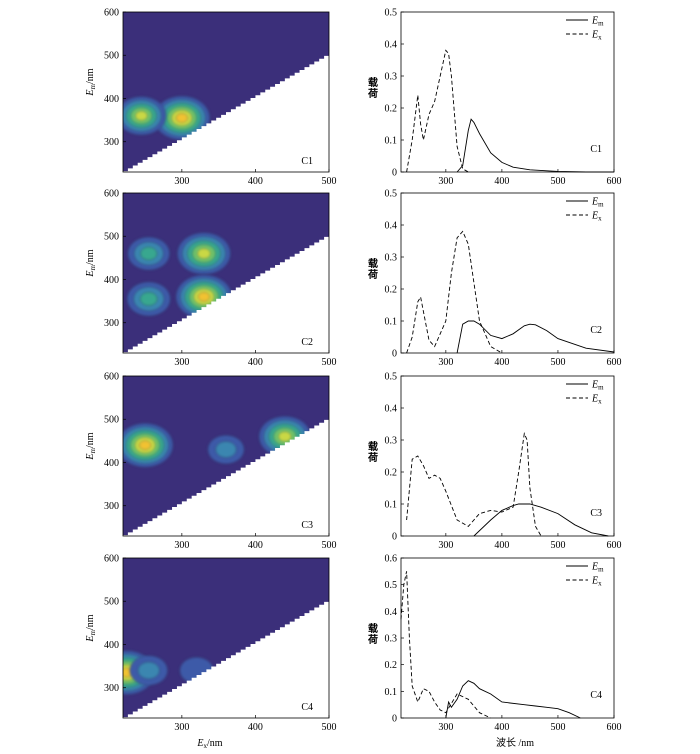 The width and height of the screenshot is (700, 754). I want to click on loading-frame, so click(507, 638).